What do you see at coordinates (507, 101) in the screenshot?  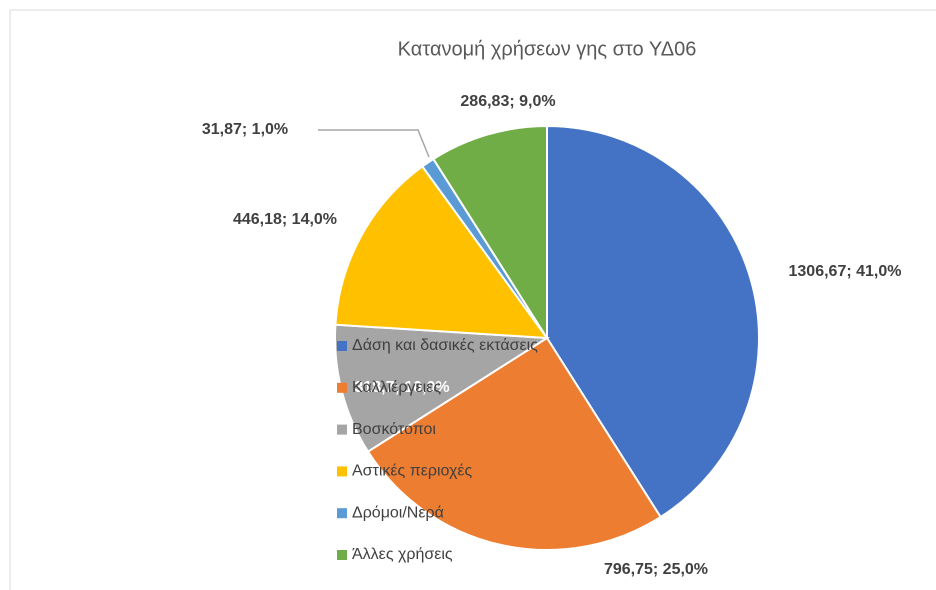 I see `data-label: 286,83; 9,0%` at bounding box center [507, 101].